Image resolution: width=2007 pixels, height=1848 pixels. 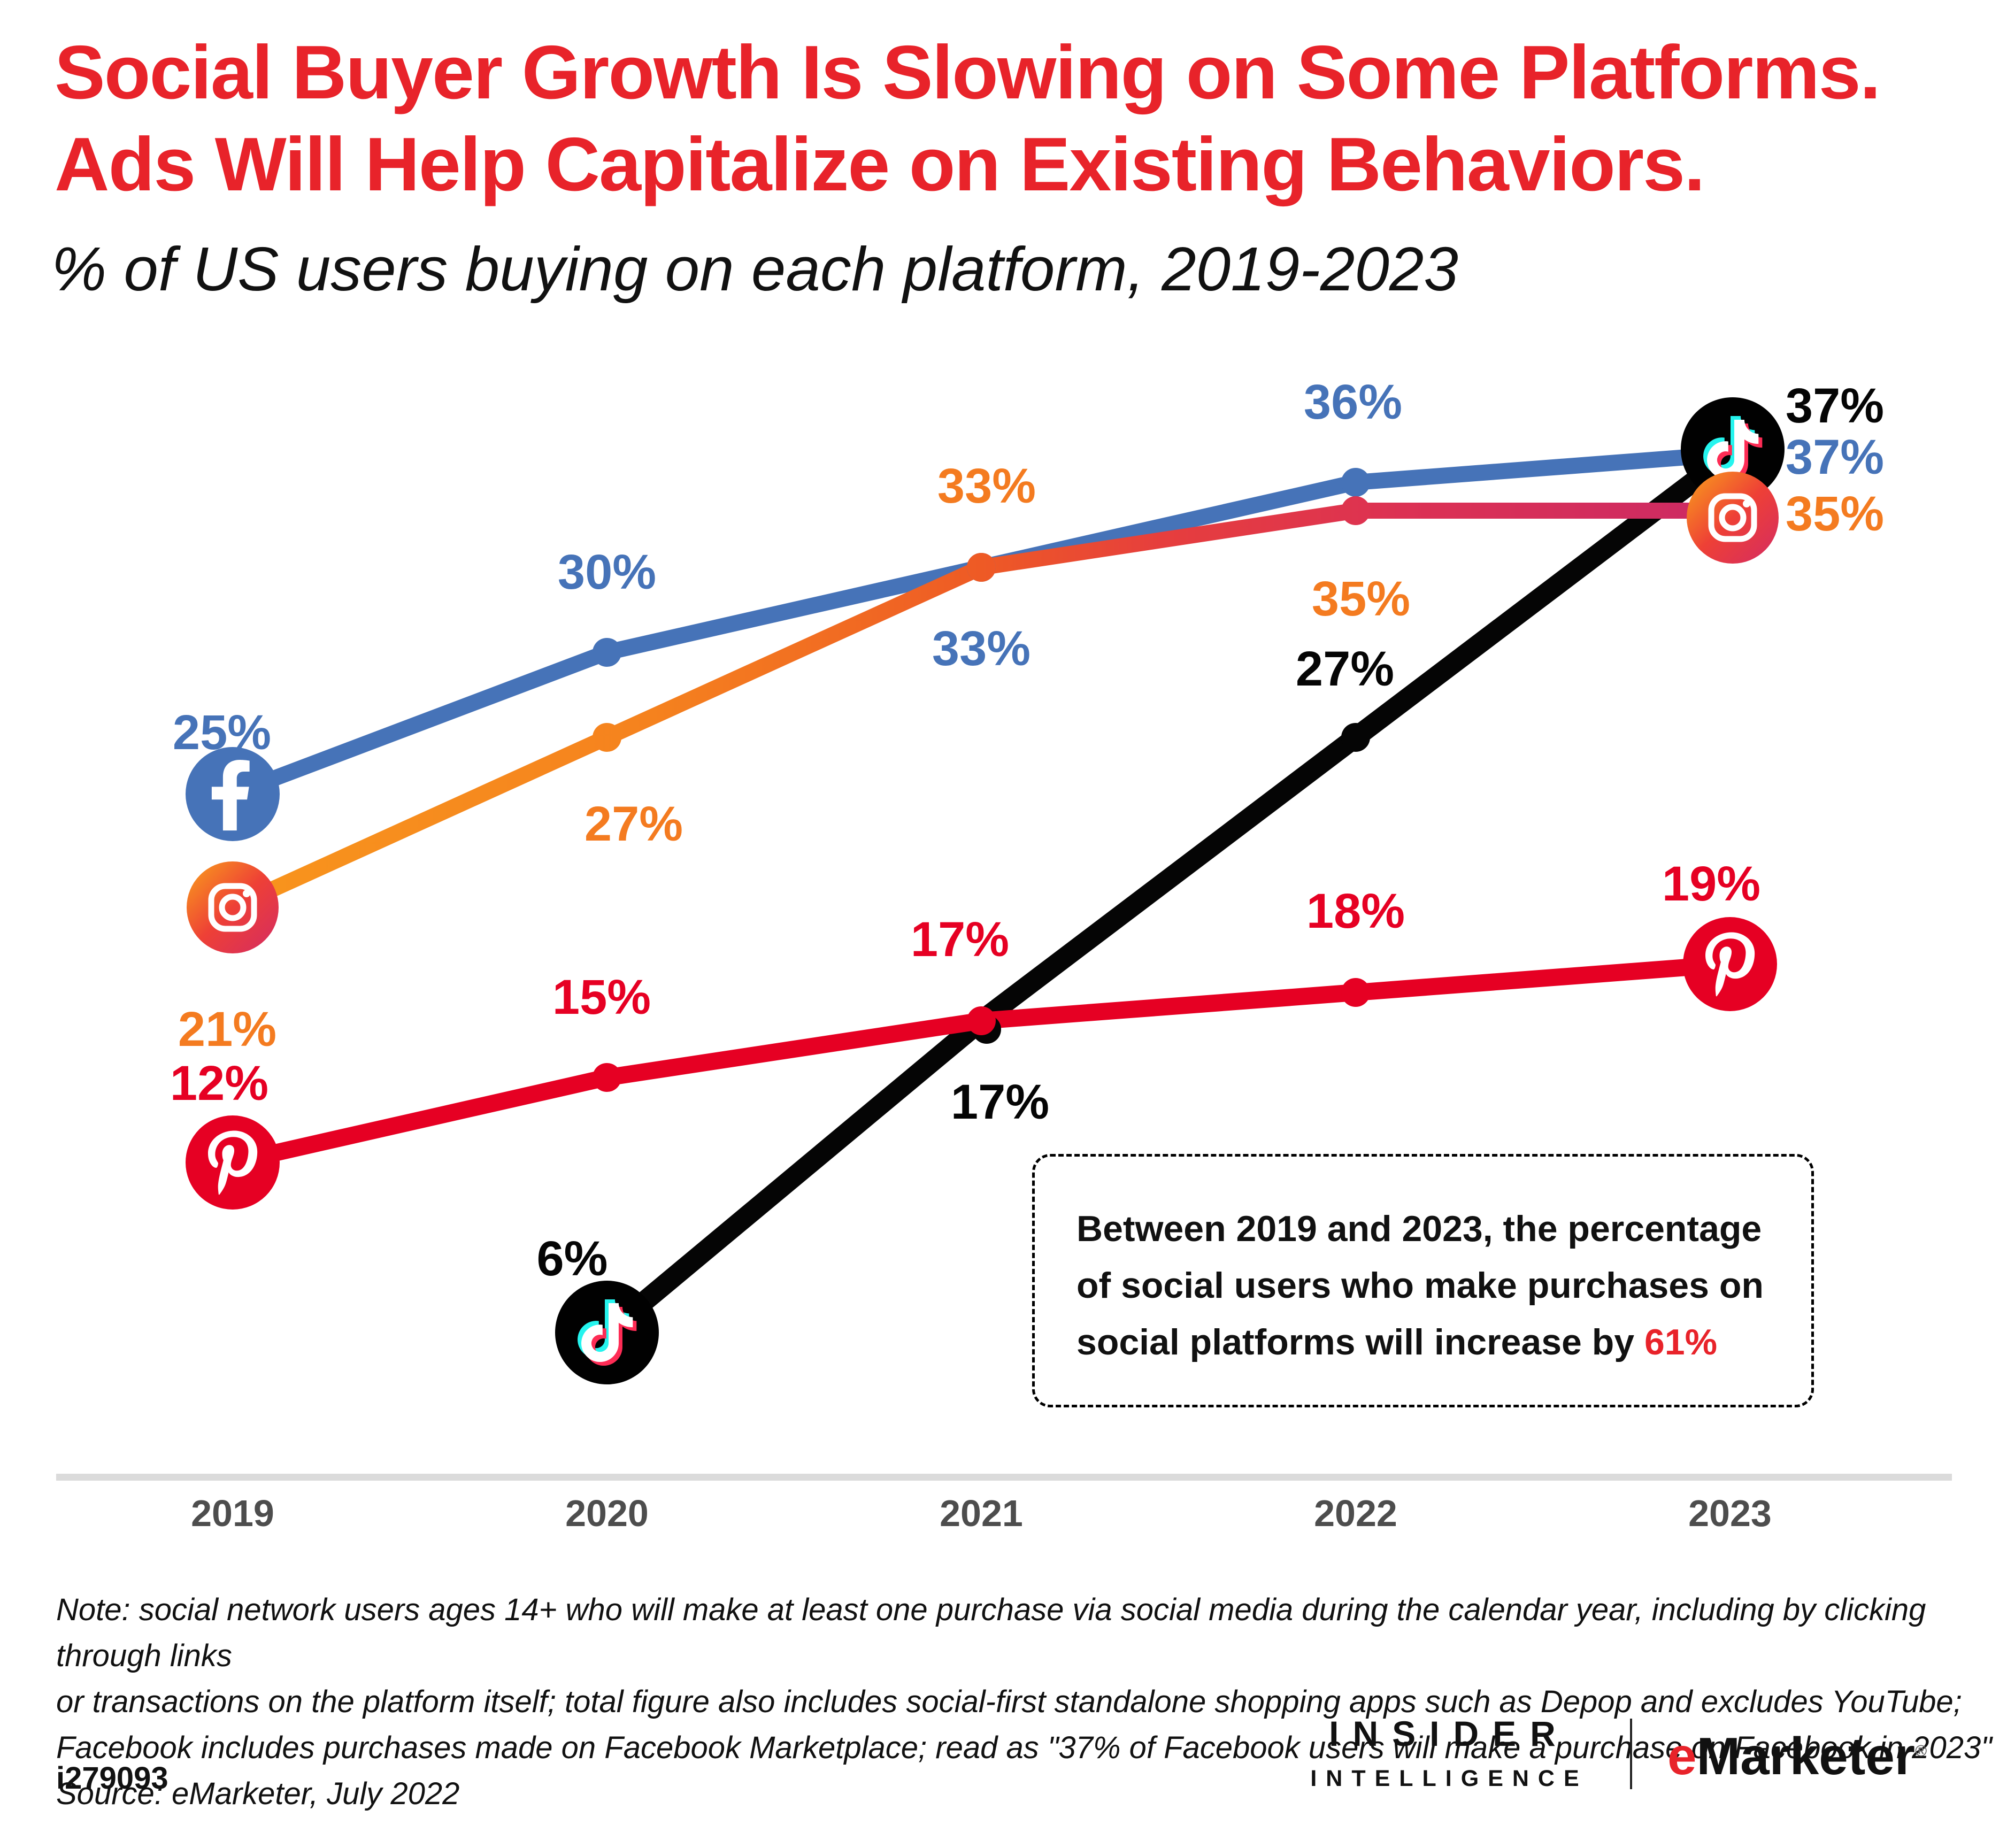 What do you see at coordinates (982, 567) in the screenshot?
I see `point-instagram-2021` at bounding box center [982, 567].